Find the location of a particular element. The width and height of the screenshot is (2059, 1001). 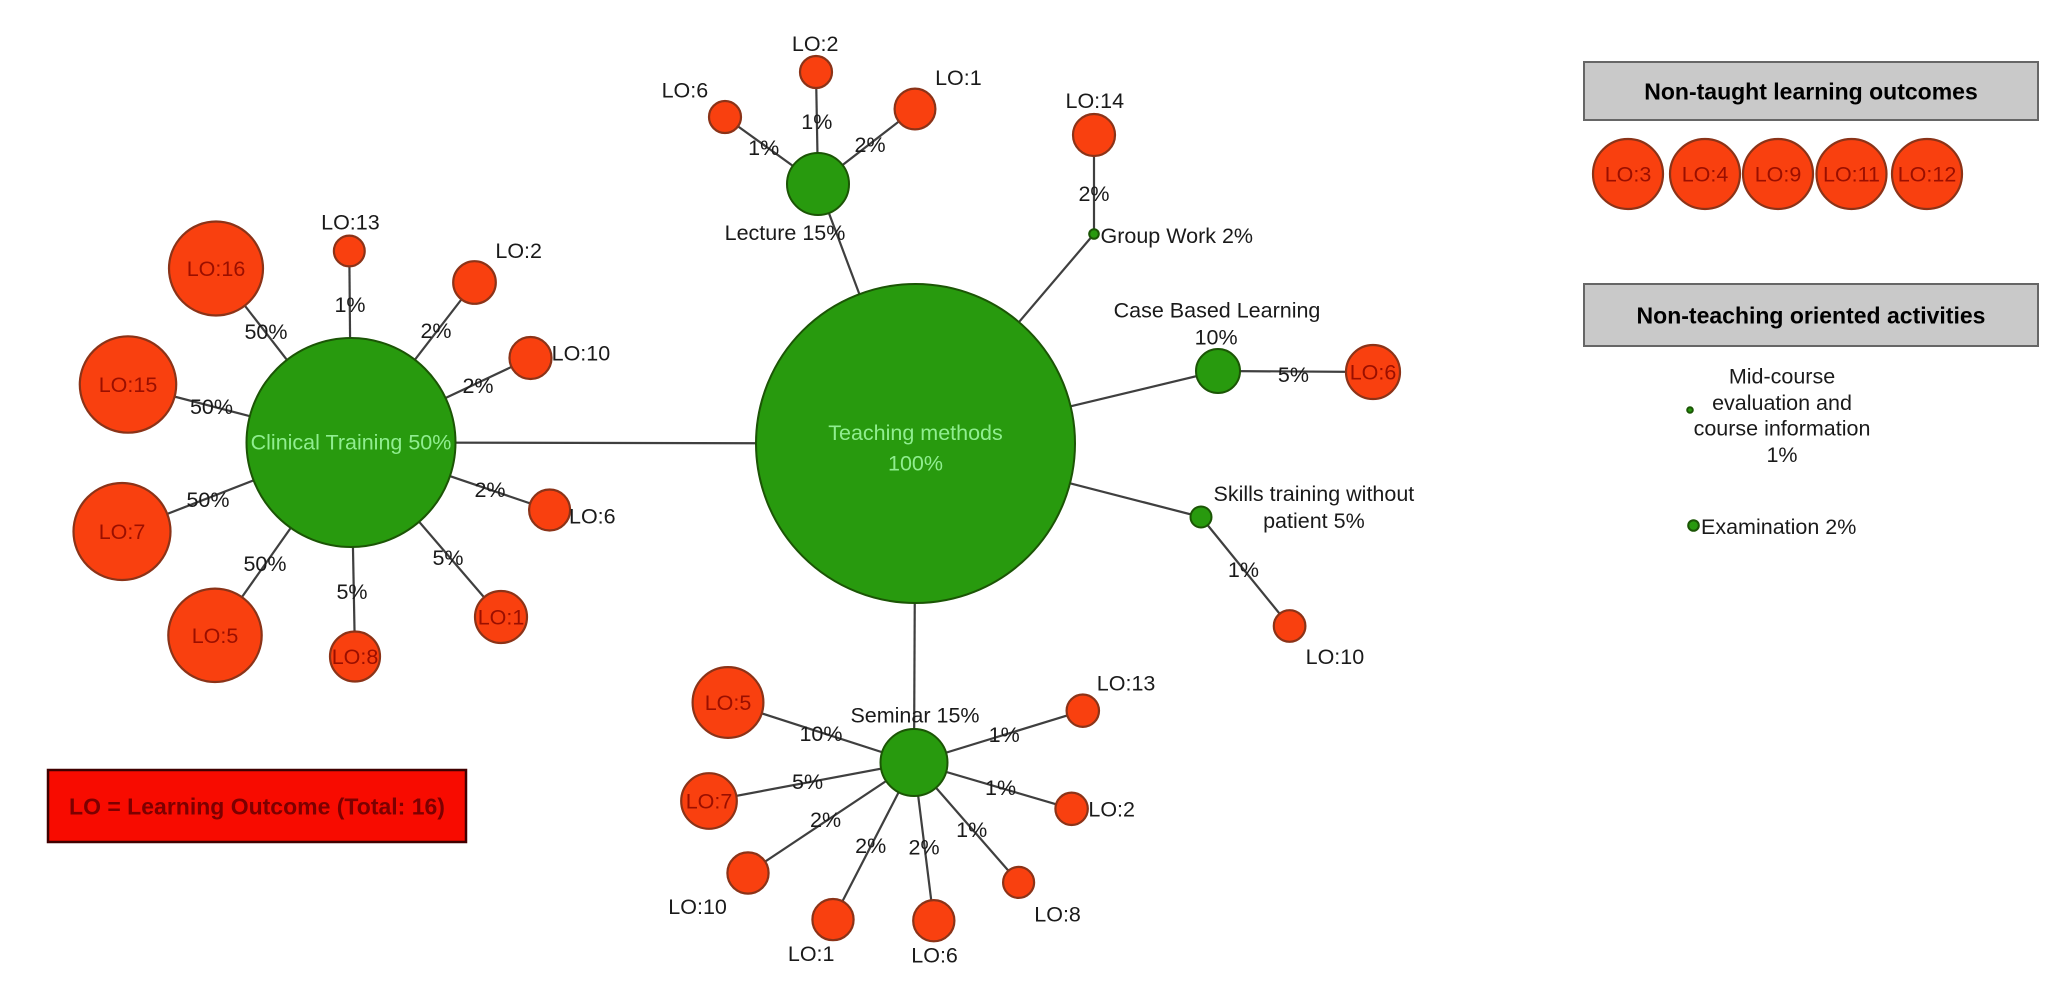

svg-text: Group Work 2% is located at coordinates (1177, 236).